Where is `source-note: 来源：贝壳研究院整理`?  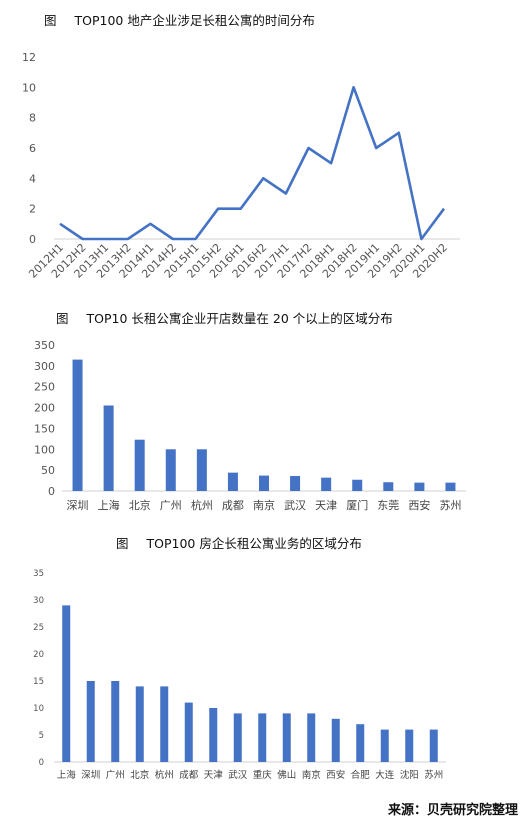
source-note: 来源：贝壳研究院整理 is located at coordinates (452, 810).